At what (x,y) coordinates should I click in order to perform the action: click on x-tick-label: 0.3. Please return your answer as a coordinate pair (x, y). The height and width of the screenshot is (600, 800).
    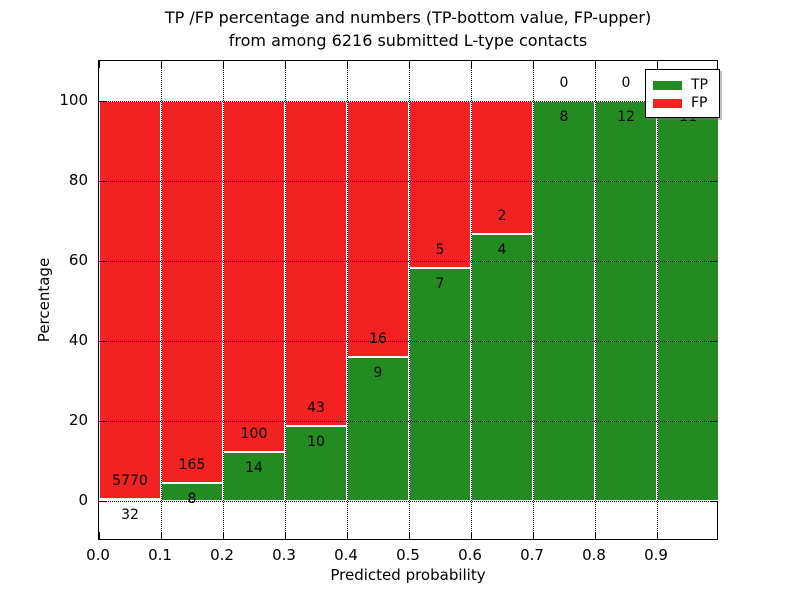
    Looking at the image, I should click on (284, 555).